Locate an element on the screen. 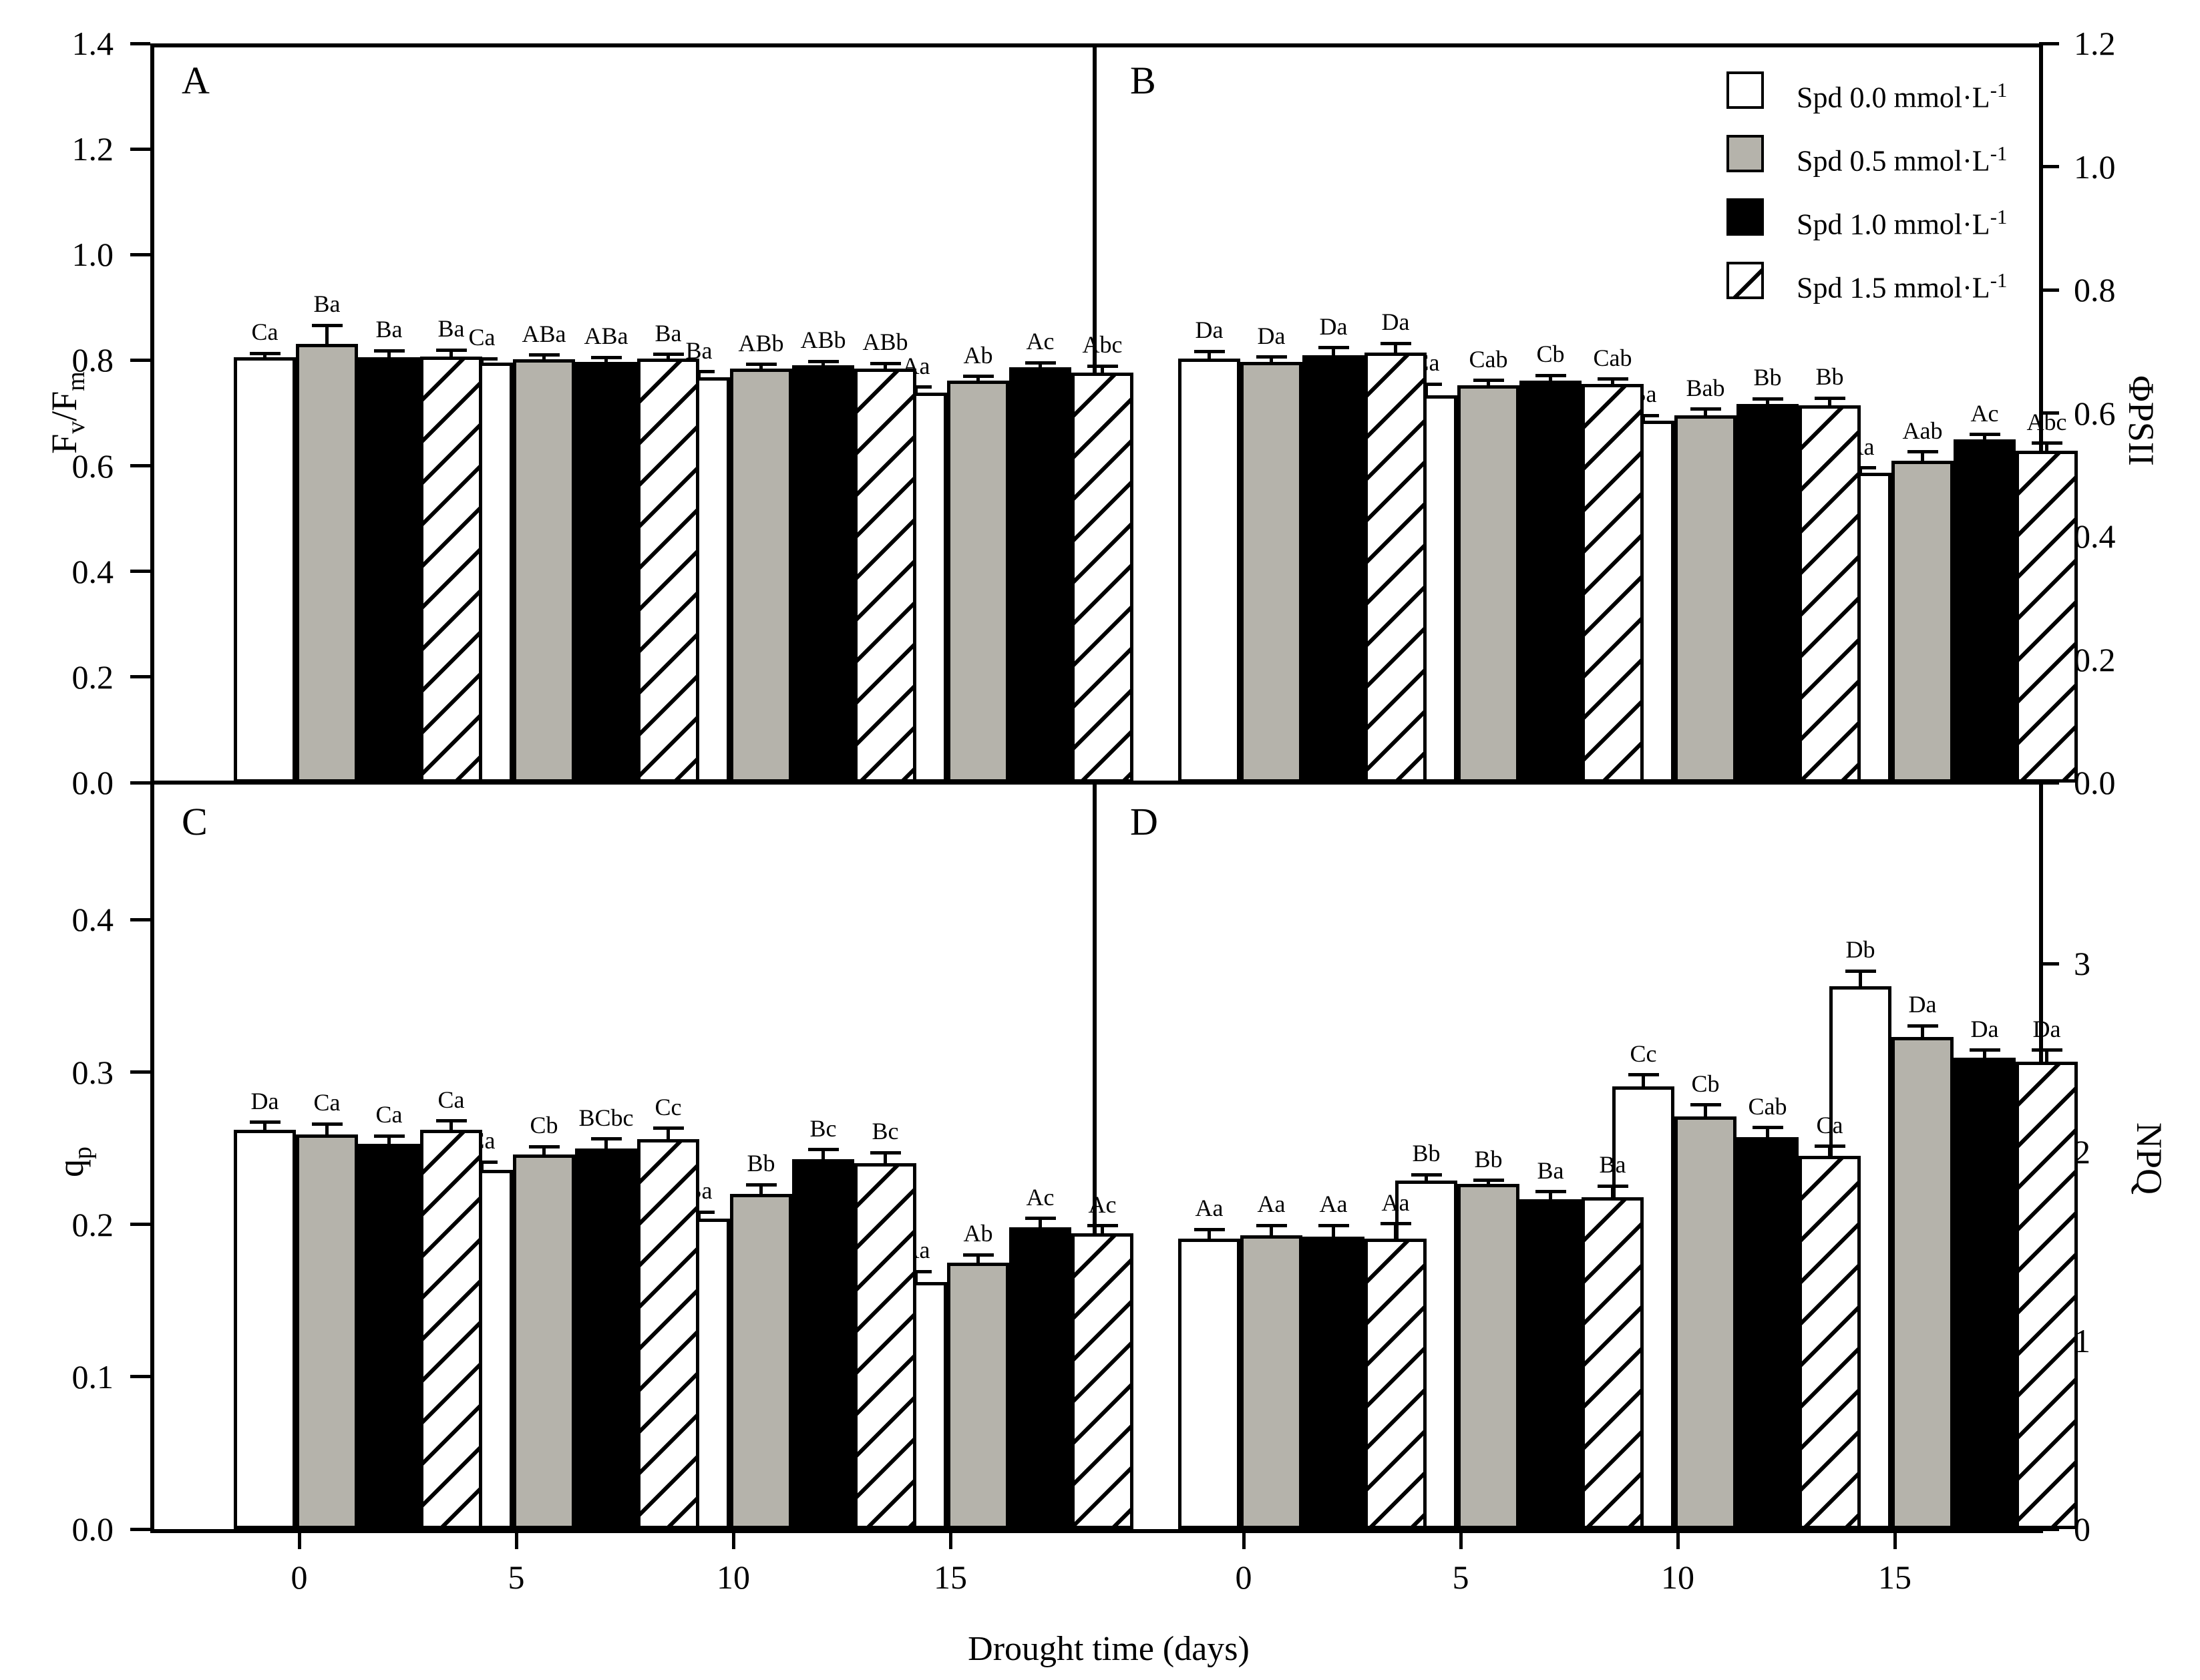  x-tick-label: 5 is located at coordinates (1460, 1577).